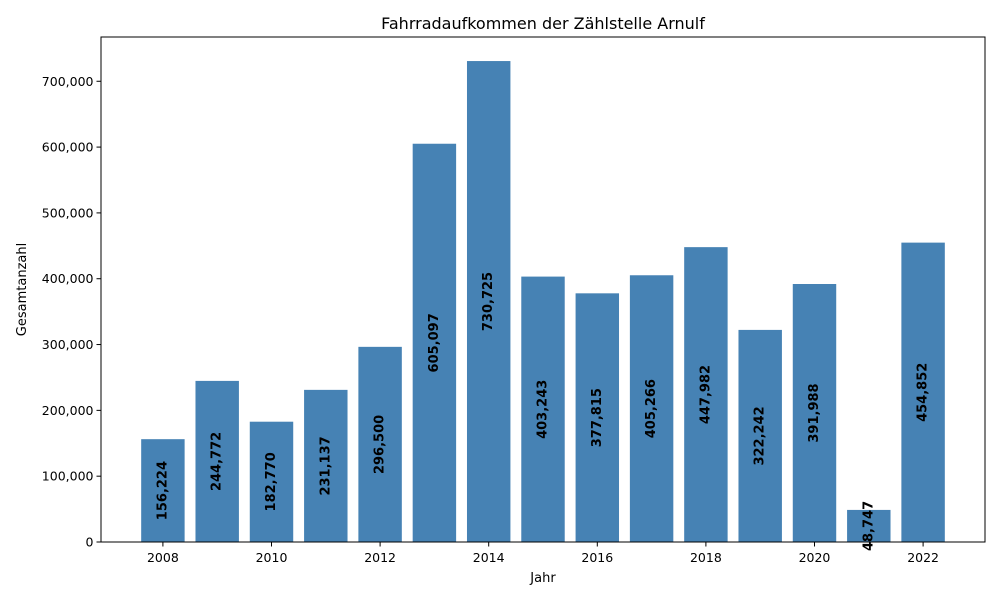  I want to click on x-tick-label: 2008, so click(163, 557).